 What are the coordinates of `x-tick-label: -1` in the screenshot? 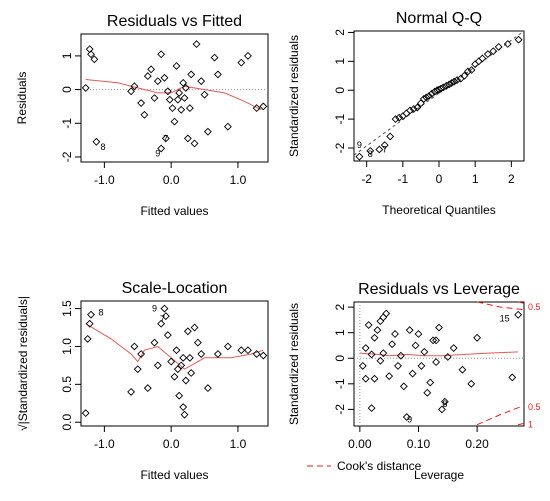 It's located at (402, 179).